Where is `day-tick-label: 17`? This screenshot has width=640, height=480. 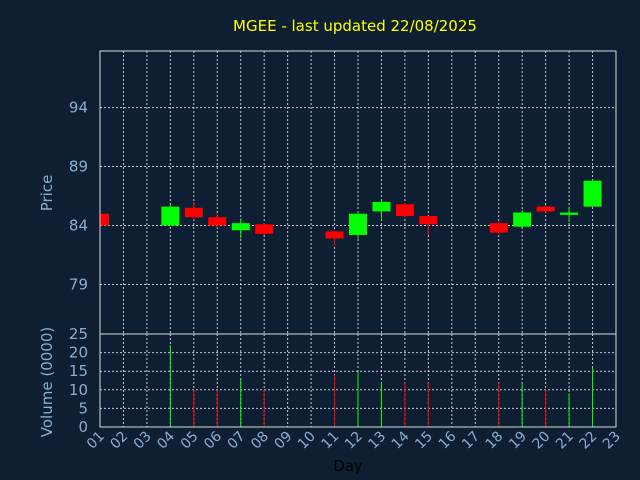
day-tick-label: 17 is located at coordinates (471, 441).